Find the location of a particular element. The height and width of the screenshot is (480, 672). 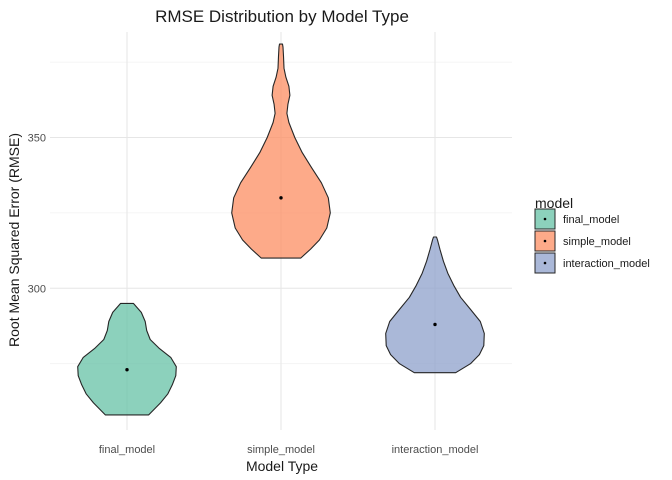

legend-label-final_model: final_model is located at coordinates (591, 220).